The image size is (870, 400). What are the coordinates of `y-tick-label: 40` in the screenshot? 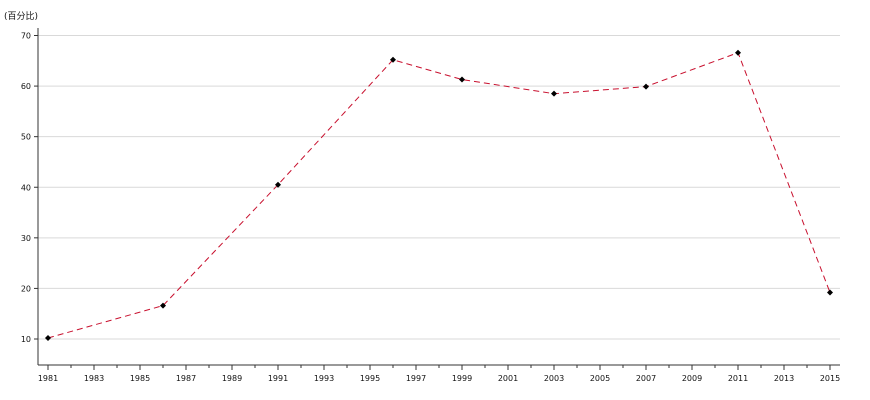 It's located at (26, 187).